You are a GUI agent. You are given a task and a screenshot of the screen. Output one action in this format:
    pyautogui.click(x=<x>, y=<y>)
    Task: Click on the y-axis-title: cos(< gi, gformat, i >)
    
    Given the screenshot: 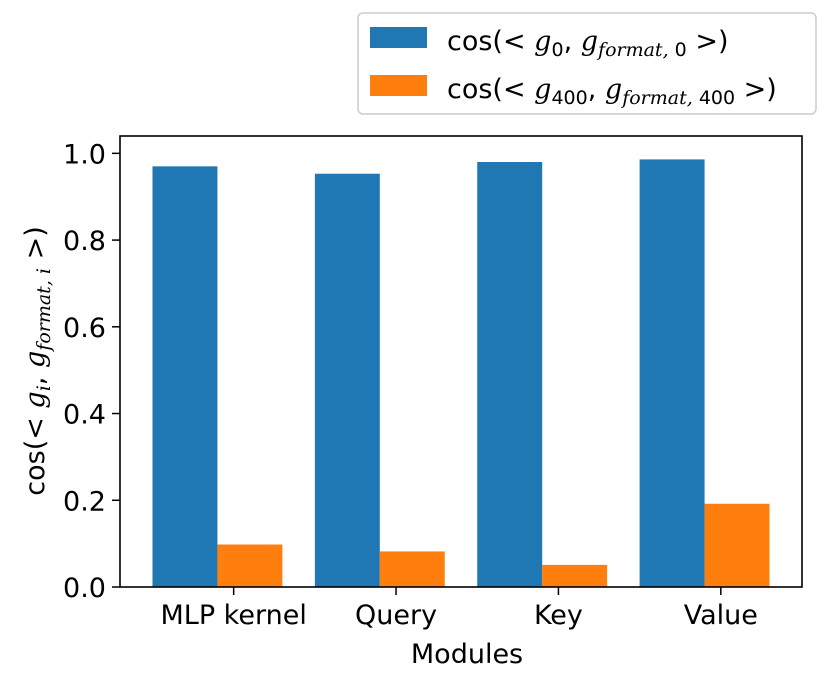 What is the action you would take?
    pyautogui.click(x=37, y=360)
    